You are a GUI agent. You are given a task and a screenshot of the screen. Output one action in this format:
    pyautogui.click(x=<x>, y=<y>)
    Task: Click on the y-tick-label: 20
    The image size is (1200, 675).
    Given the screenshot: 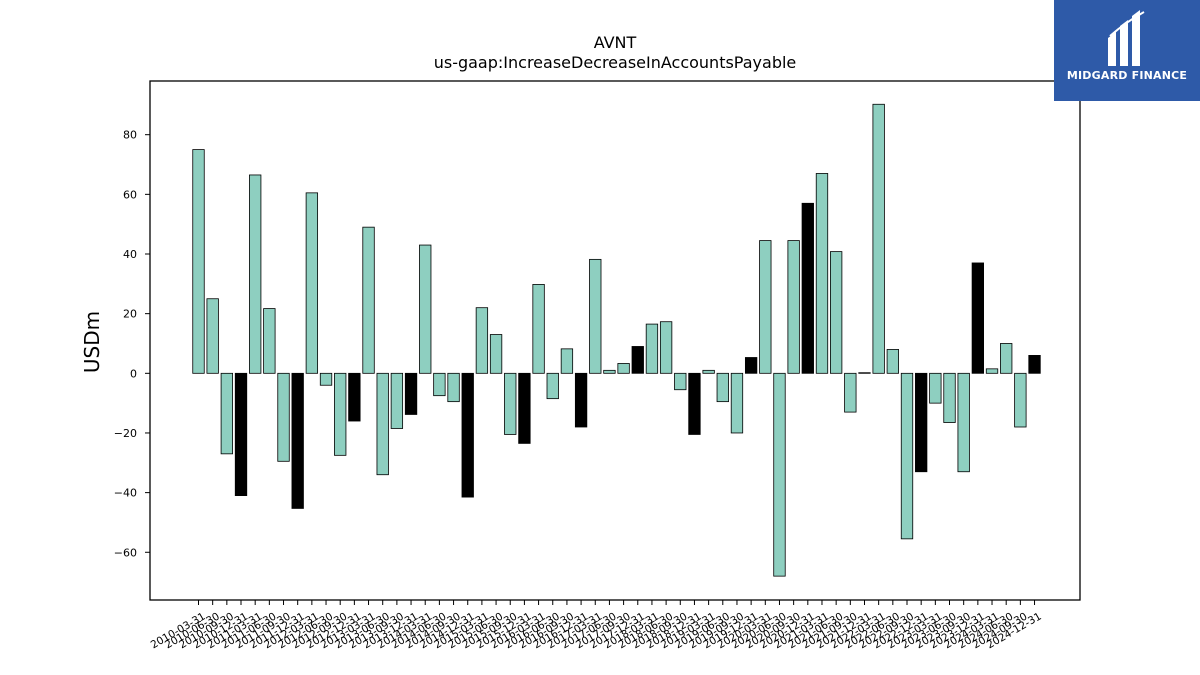 What is the action you would take?
    pyautogui.click(x=130, y=314)
    